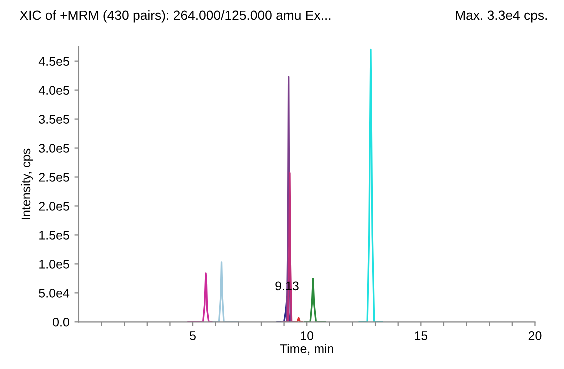 The image size is (564, 369). Describe the element at coordinates (54, 177) in the screenshot. I see `y-tick-label: 2.5e5` at that location.